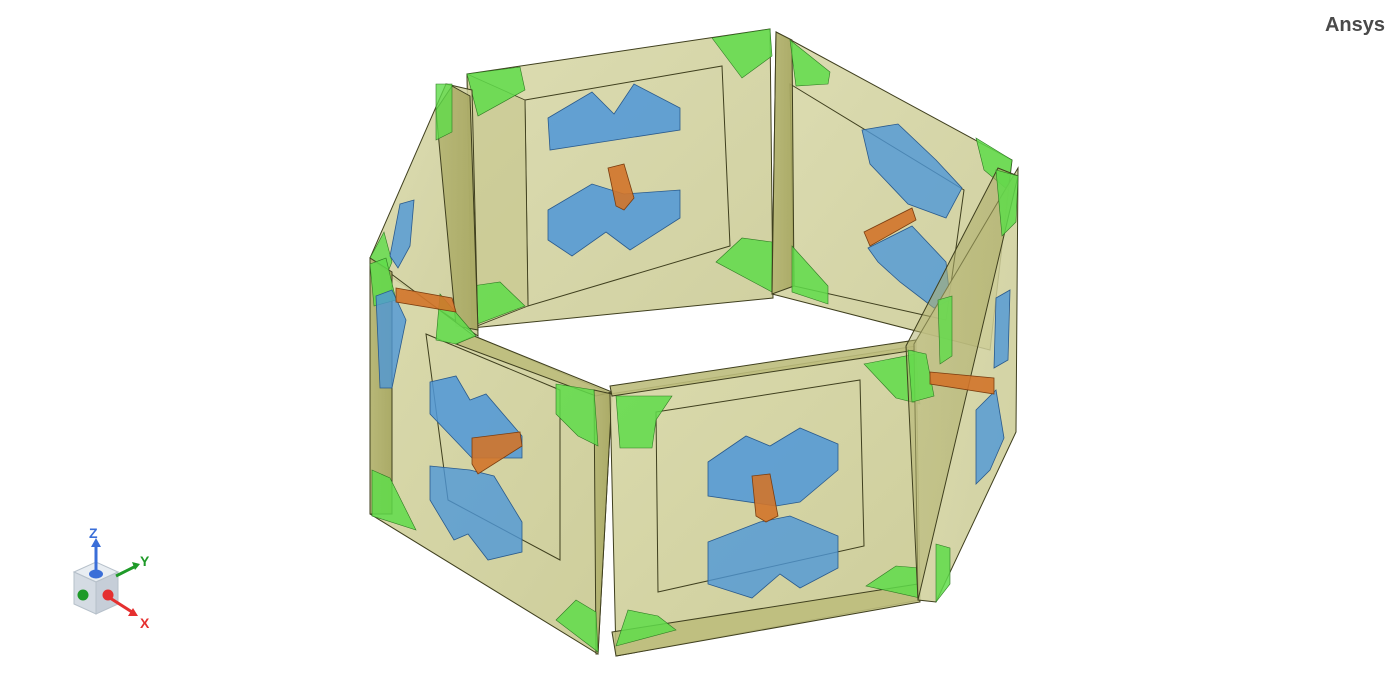 This screenshot has width=1397, height=693. I want to click on panel-front-left, so click(491, 456).